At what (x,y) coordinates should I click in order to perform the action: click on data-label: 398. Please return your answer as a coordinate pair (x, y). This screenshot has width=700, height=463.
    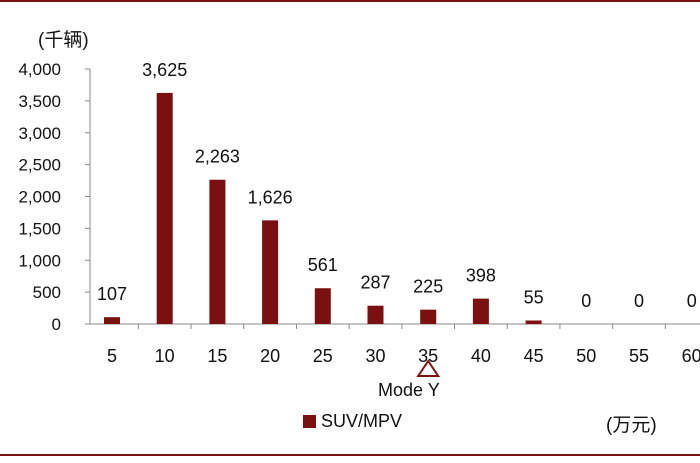
    Looking at the image, I should click on (481, 276).